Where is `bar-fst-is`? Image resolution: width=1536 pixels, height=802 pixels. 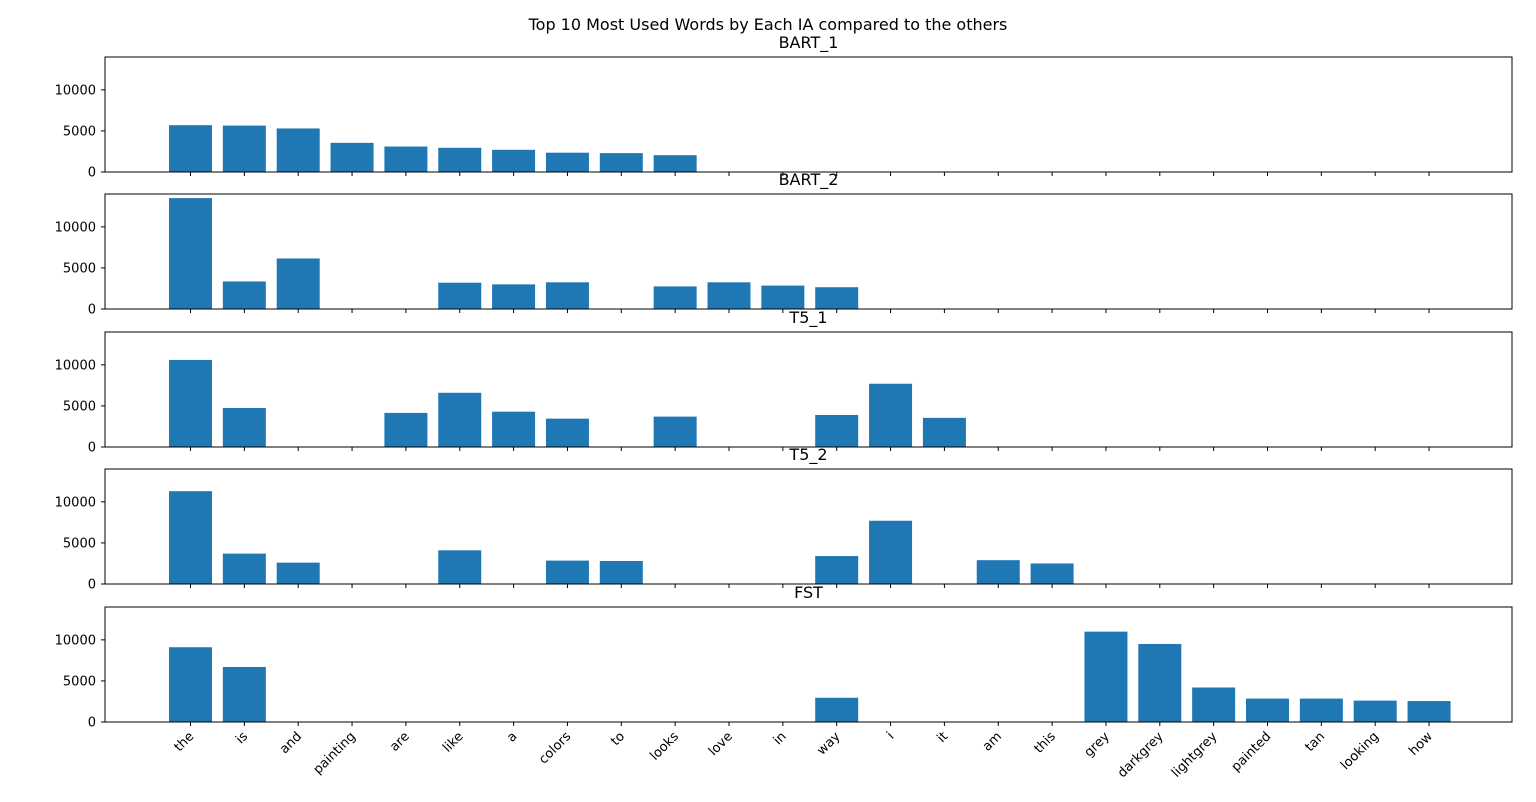
bar-fst-is is located at coordinates (244, 694).